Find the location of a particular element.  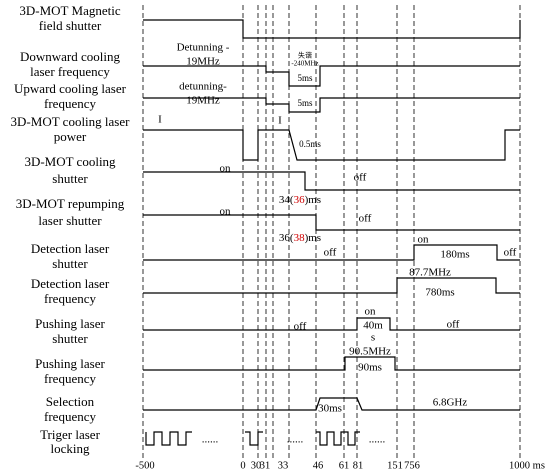

row-label: Upward cooling laser is located at coordinates (70, 88).